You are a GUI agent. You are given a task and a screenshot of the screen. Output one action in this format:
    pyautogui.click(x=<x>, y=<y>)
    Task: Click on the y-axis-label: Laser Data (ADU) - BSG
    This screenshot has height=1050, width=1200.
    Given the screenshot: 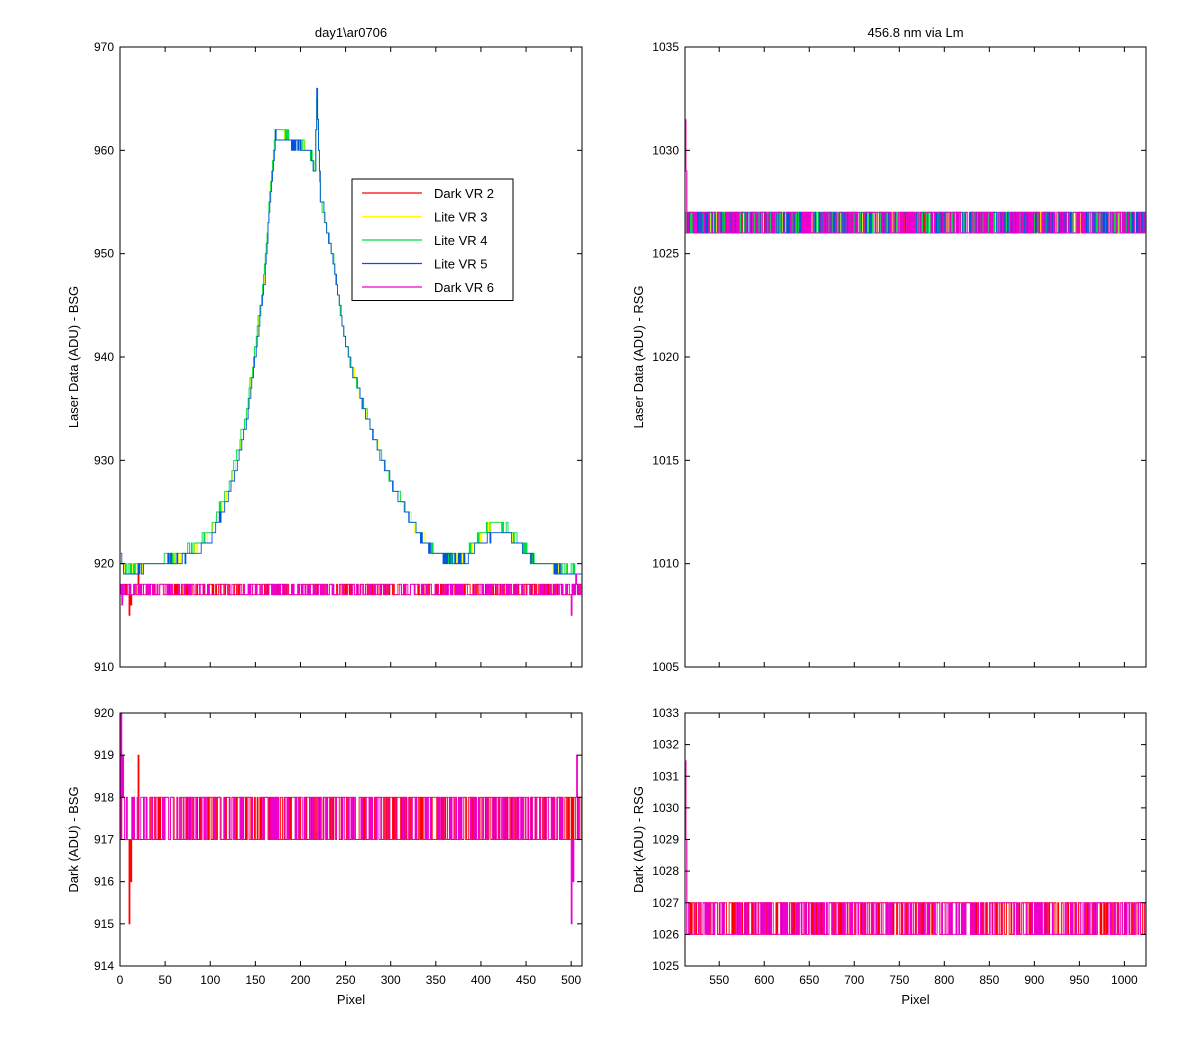 What is the action you would take?
    pyautogui.click(x=73, y=357)
    